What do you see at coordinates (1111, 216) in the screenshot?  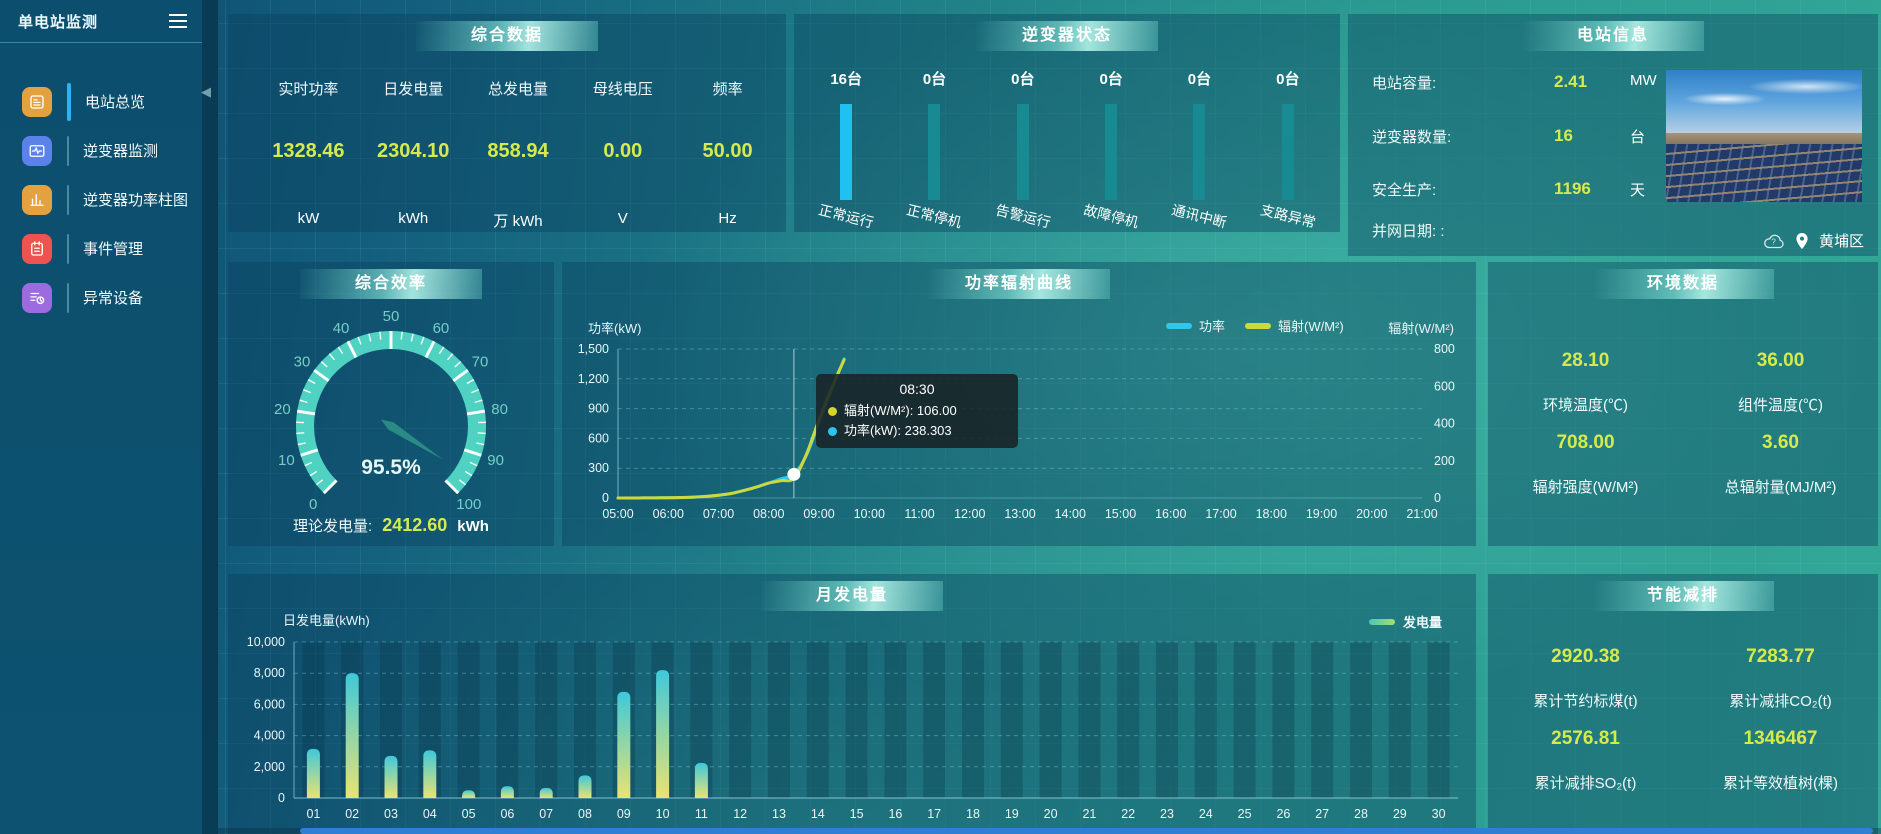 I see `inverter-status-label: 故障停机` at bounding box center [1111, 216].